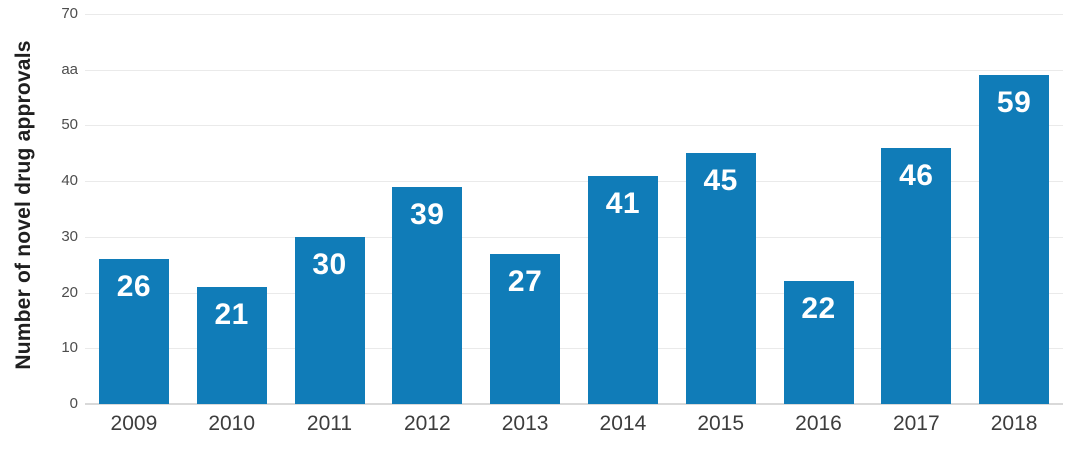 This screenshot has height=464, width=1080. I want to click on x-tick-label: 2009, so click(134, 423).